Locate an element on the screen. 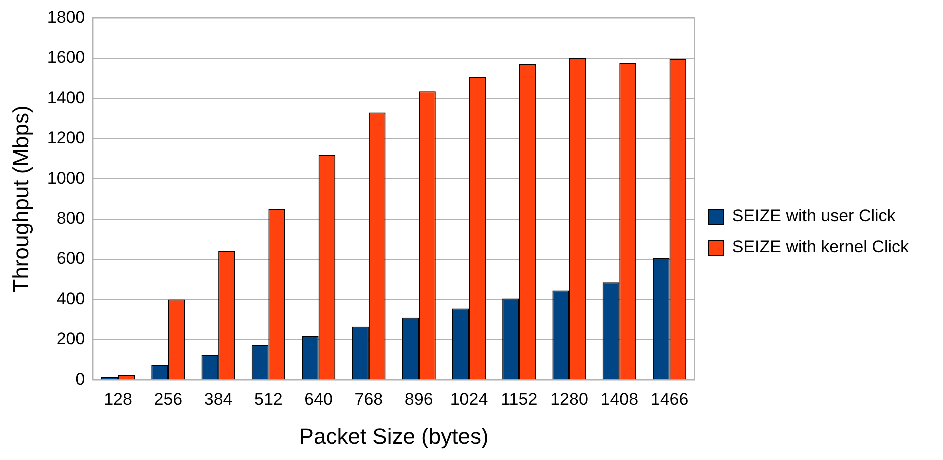 This screenshot has height=460, width=943. x-tick-label: 1466 is located at coordinates (669, 400).